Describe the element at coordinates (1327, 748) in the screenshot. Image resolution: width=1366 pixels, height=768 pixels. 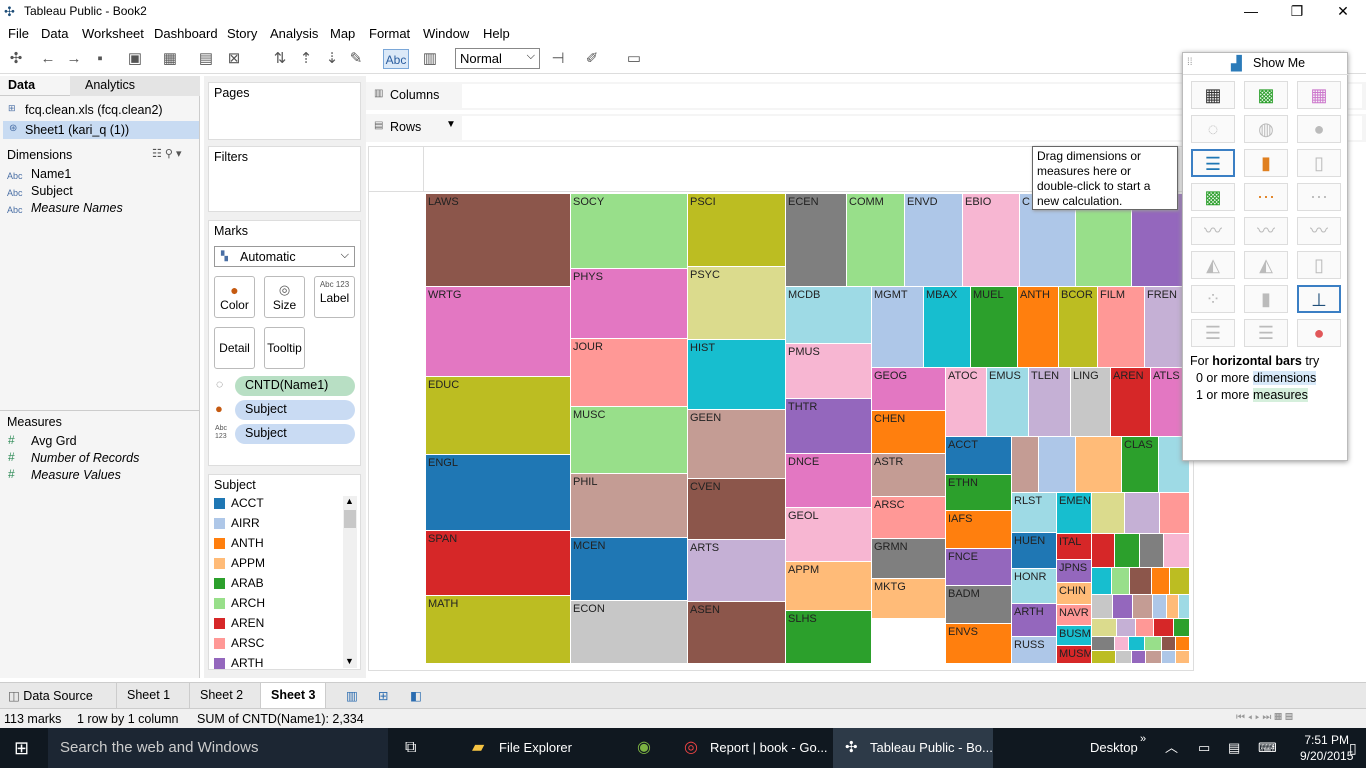
I see `clock: 7:51 PM 9/20/2015` at that location.